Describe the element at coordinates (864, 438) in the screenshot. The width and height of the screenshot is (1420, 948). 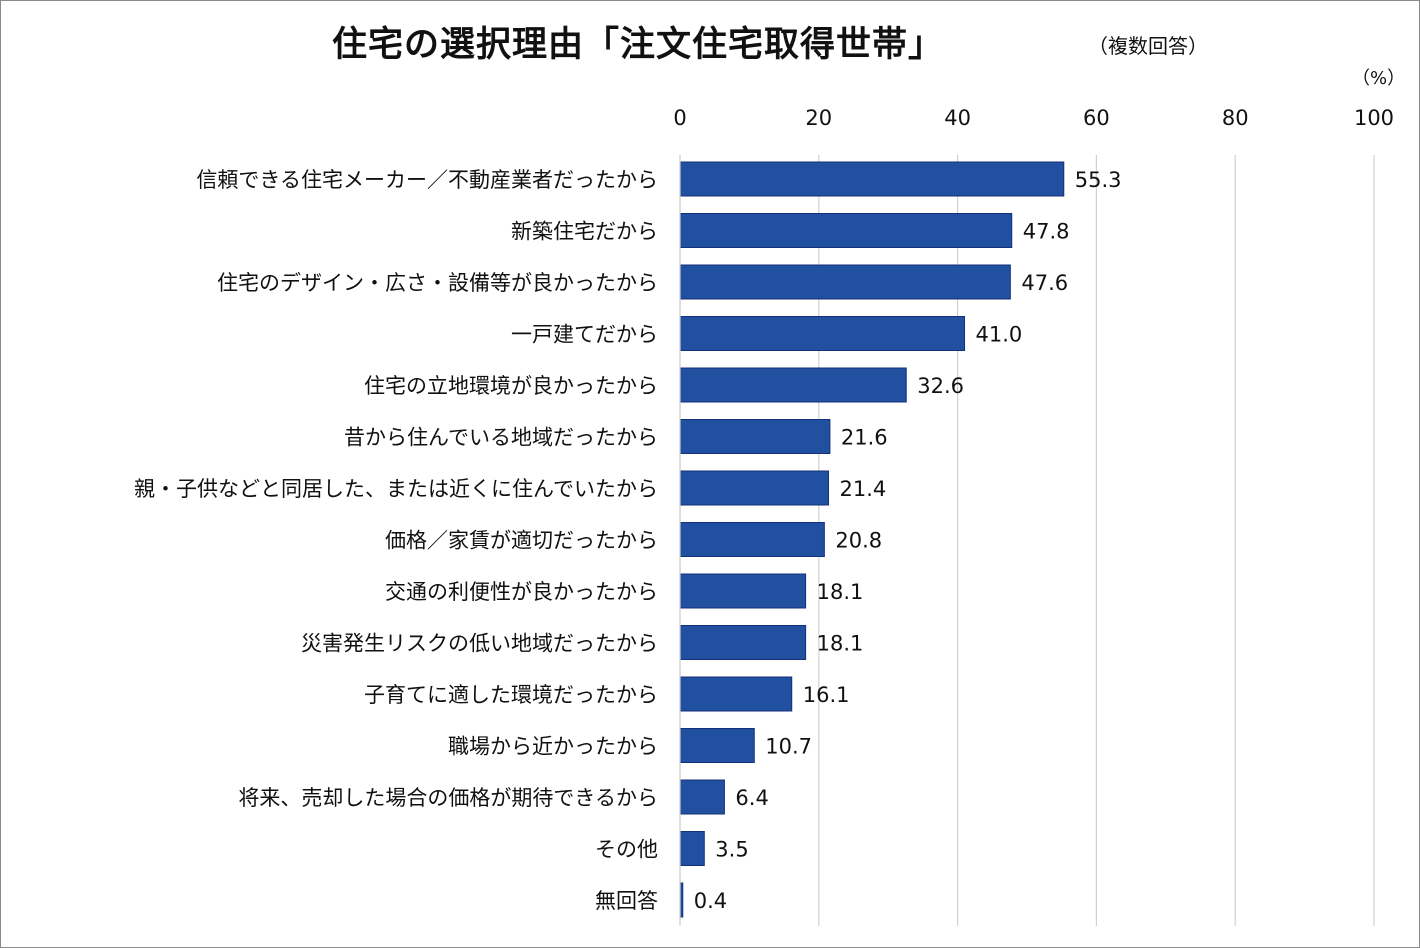
I see `data-label: 21.6` at that location.